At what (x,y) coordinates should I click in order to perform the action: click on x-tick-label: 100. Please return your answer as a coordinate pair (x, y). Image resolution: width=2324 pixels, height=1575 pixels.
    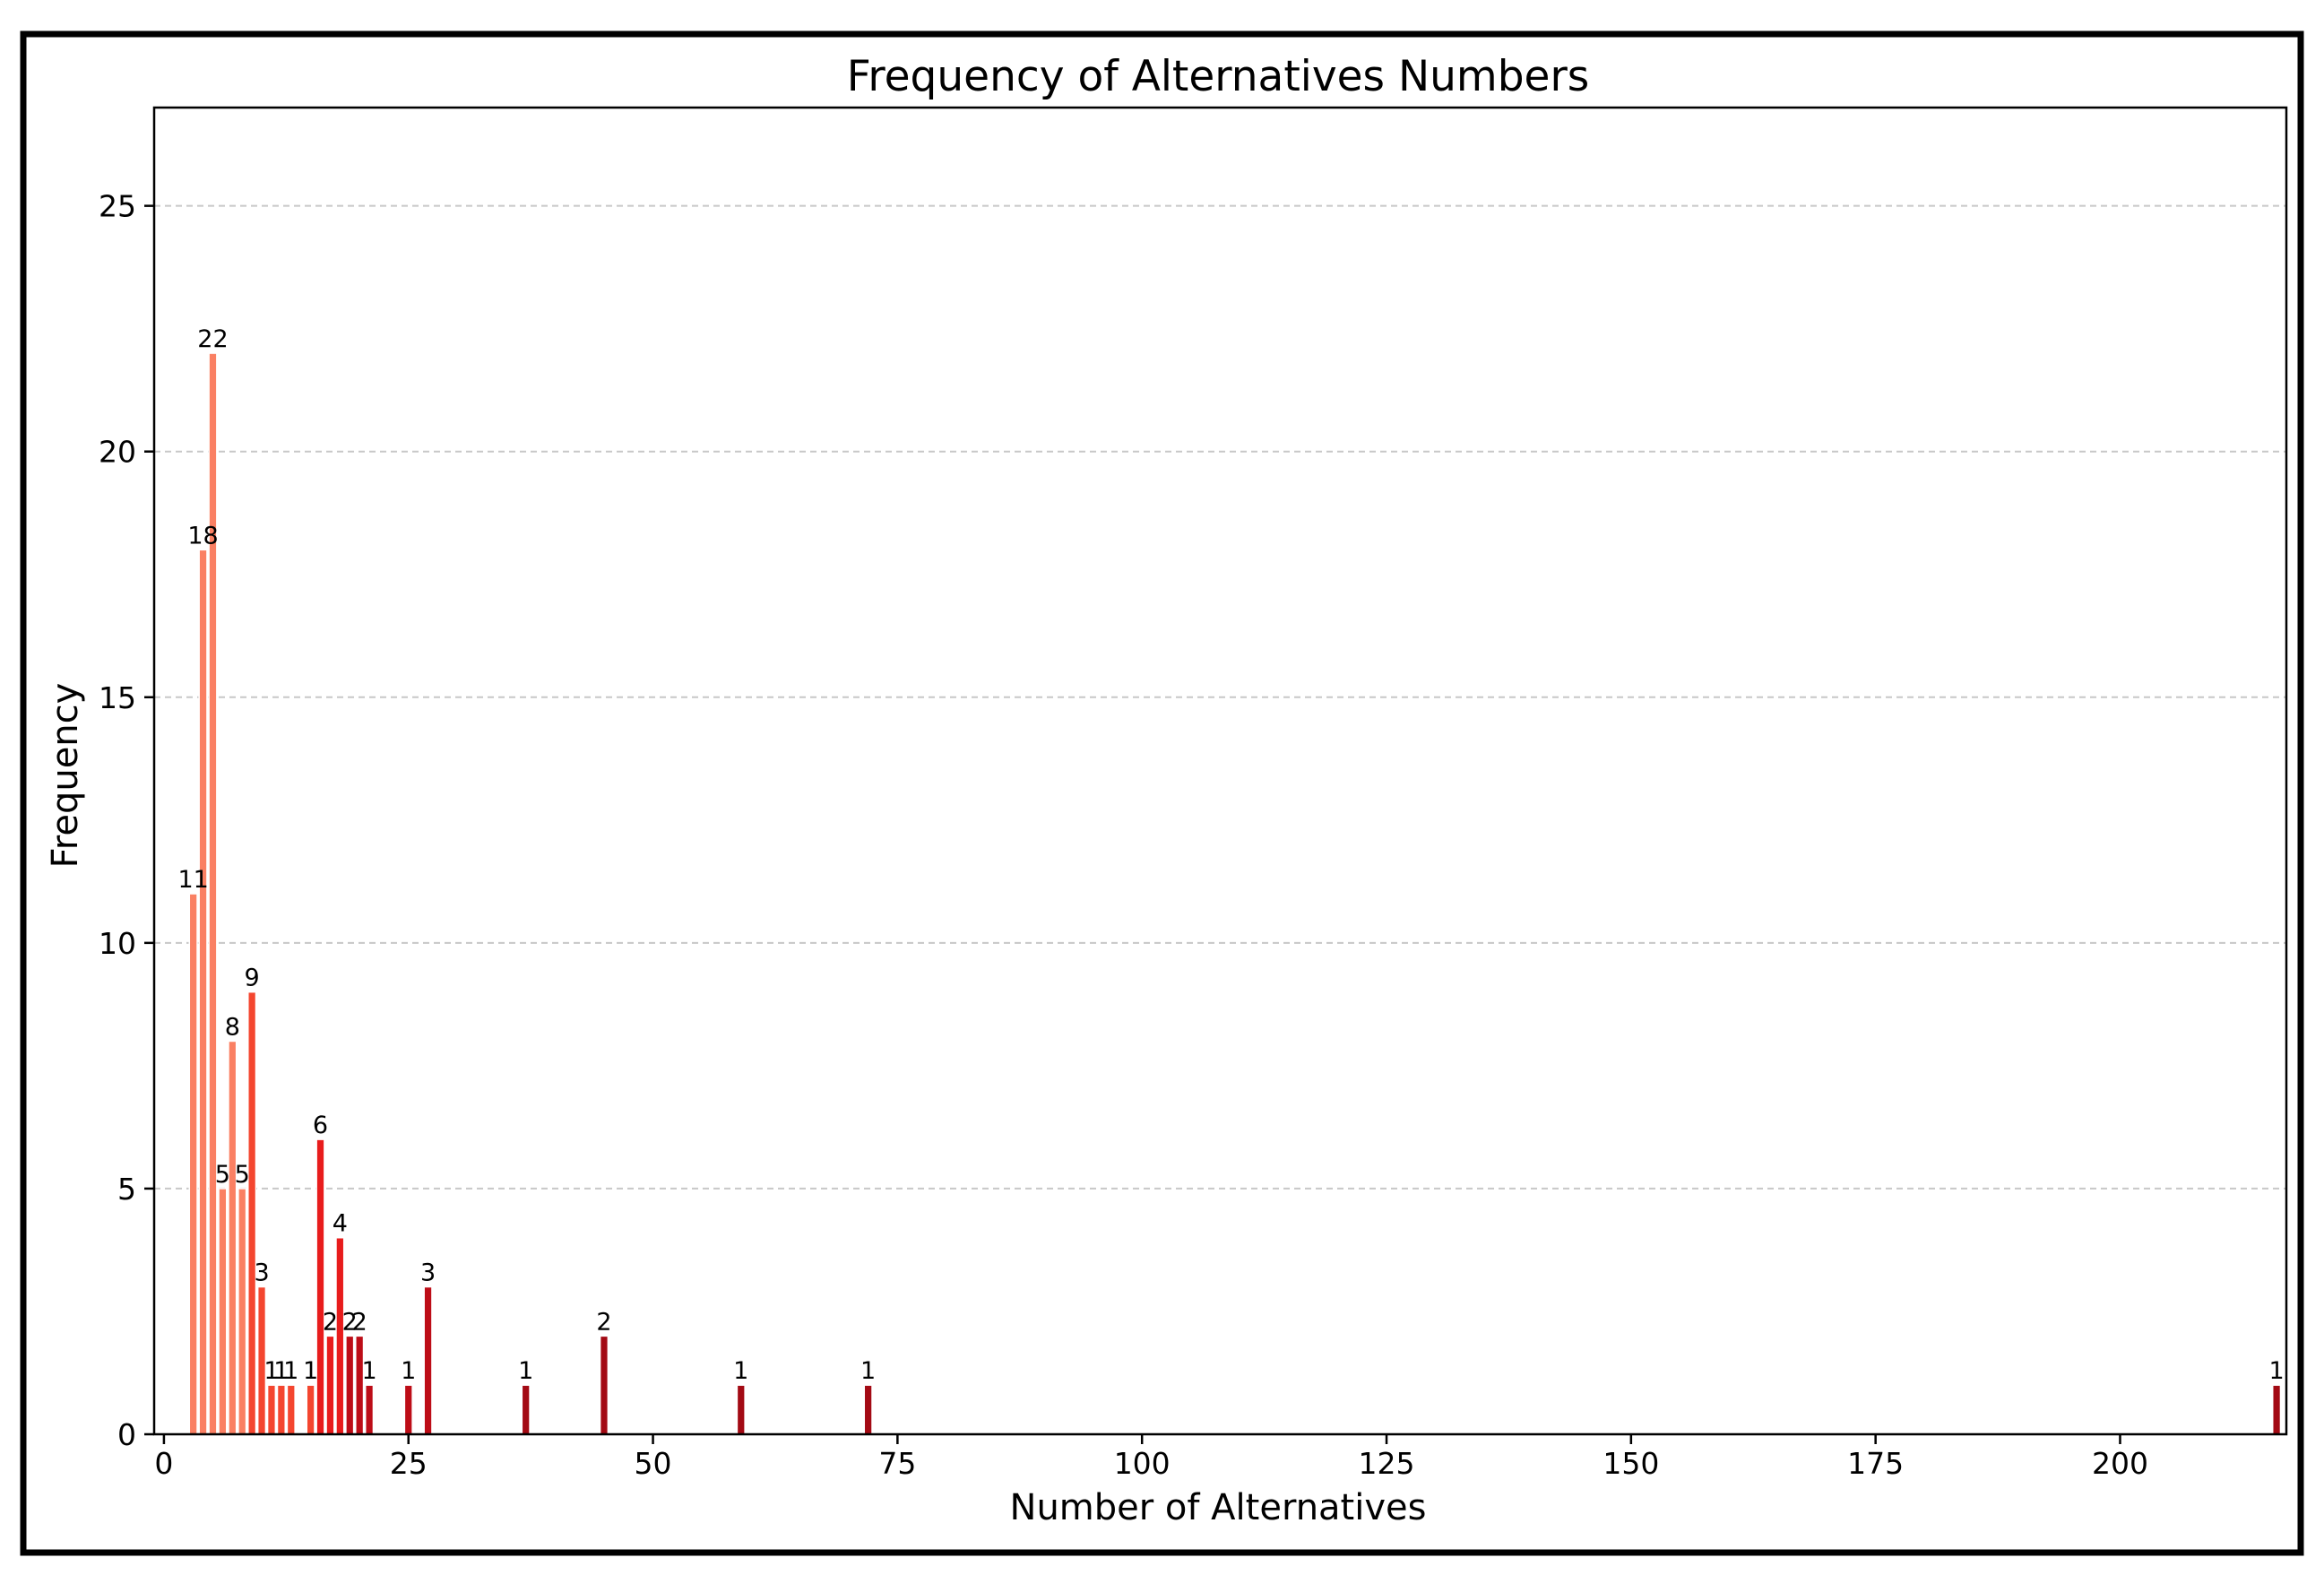
    Looking at the image, I should click on (1142, 1463).